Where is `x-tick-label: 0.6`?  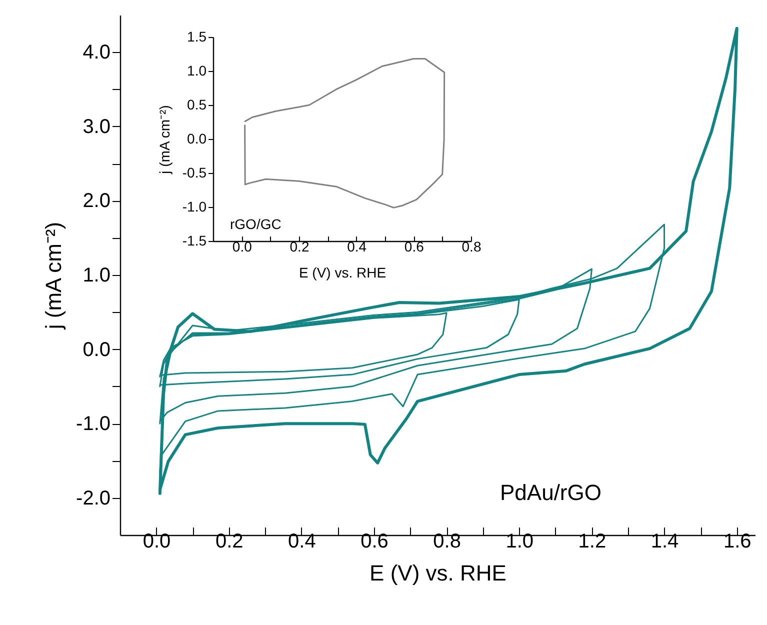
x-tick-label: 0.6 is located at coordinates (414, 246).